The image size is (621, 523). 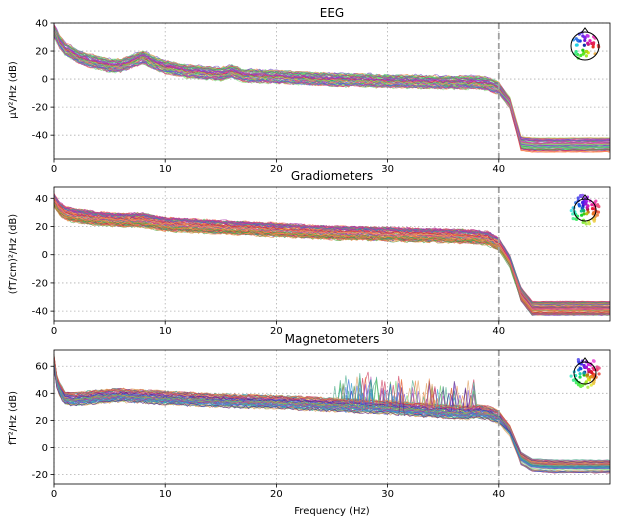 I want to click on panel-title: Gradiometers, so click(x=332, y=176).